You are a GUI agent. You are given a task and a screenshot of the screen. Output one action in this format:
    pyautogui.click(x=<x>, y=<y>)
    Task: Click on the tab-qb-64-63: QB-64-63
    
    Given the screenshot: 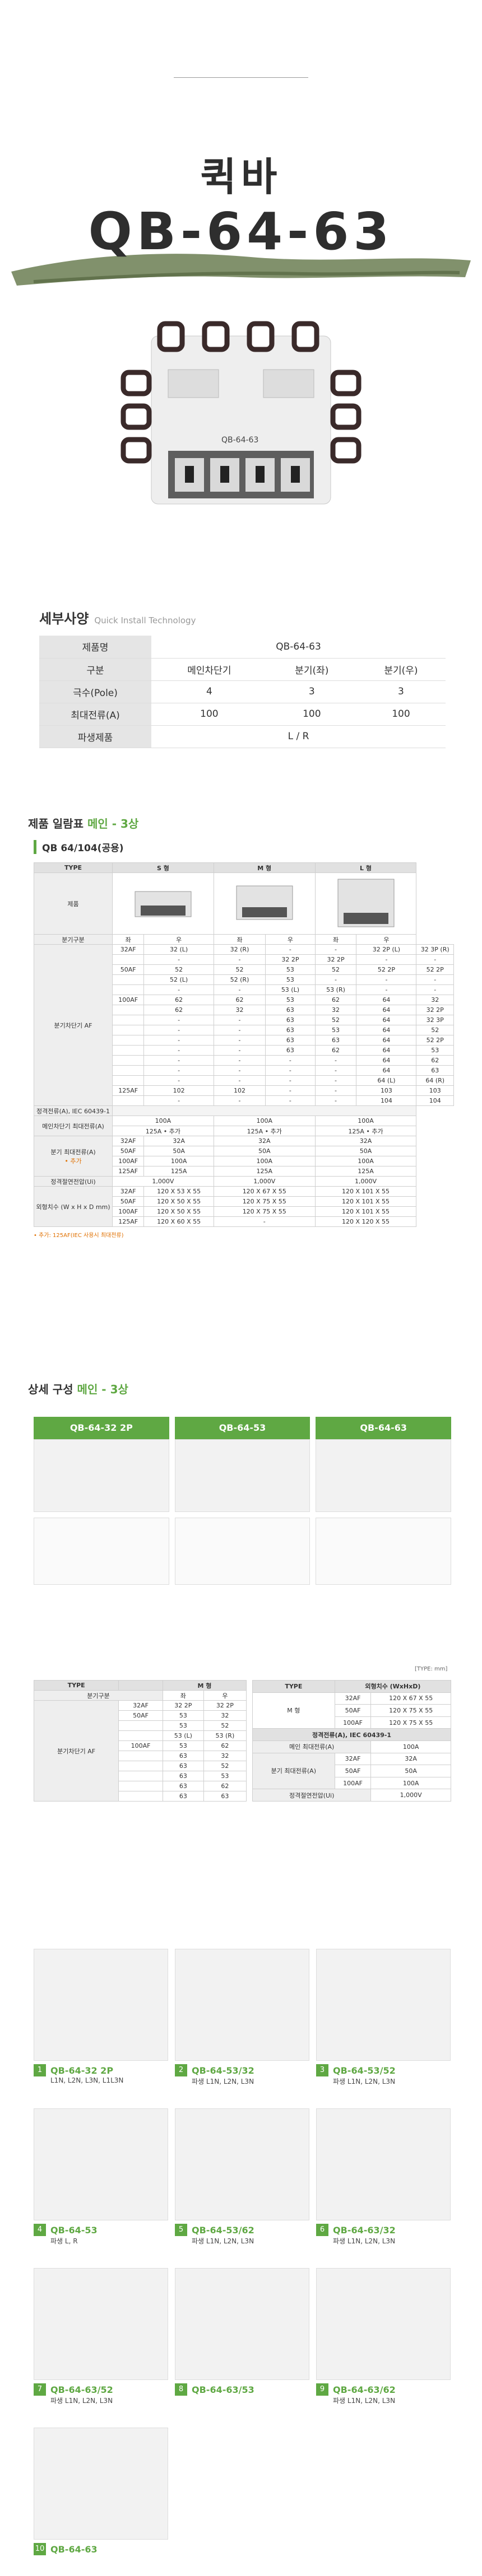 What is the action you would take?
    pyautogui.click(x=384, y=1428)
    